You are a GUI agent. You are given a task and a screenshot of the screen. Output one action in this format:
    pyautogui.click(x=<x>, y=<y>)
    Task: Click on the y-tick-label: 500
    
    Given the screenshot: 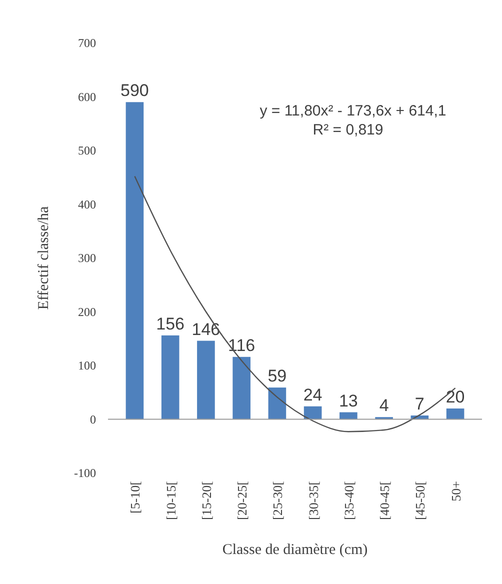 What is the action you would take?
    pyautogui.click(x=87, y=151)
    